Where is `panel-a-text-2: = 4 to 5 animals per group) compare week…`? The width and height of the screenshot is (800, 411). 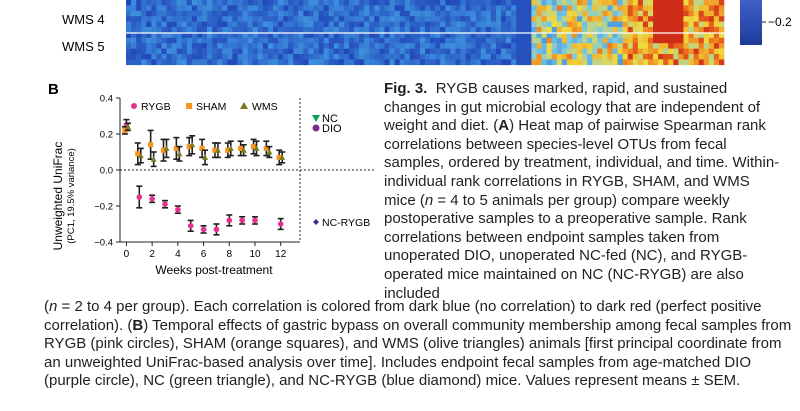 panel-a-text-2: = 4 to 5 animals per group) compare week… is located at coordinates (566, 246).